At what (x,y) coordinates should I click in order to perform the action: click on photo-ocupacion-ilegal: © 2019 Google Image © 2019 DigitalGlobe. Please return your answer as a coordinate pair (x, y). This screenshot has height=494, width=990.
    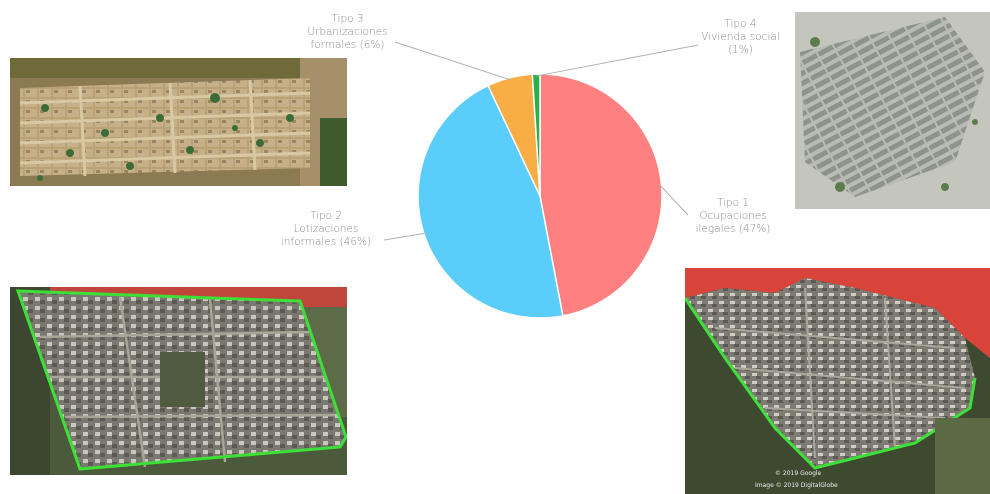
    Looking at the image, I should click on (837, 381).